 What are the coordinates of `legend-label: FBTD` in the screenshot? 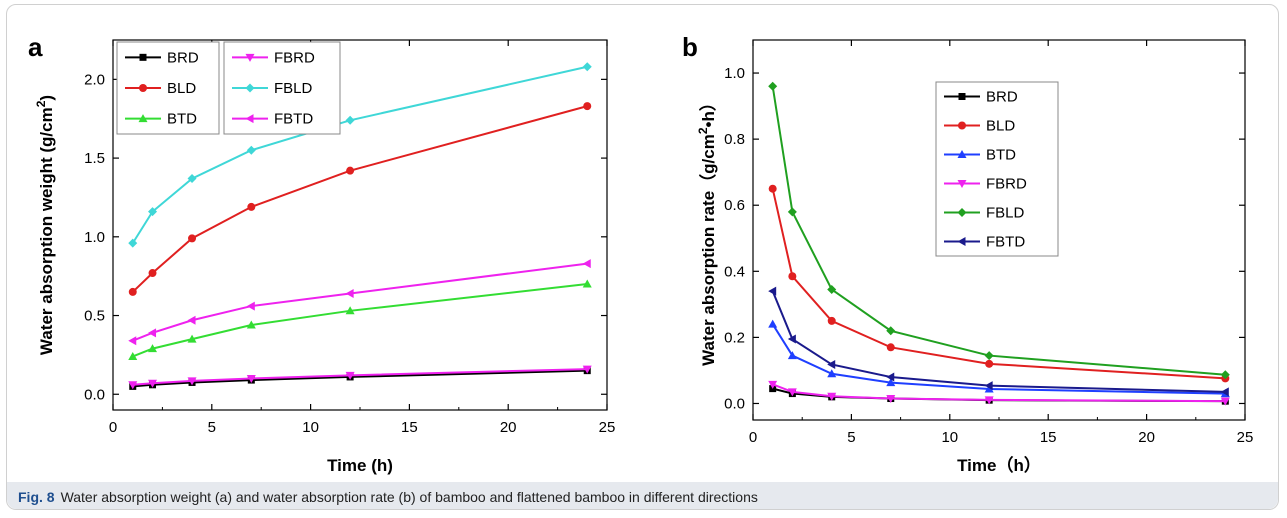 It's located at (1005, 242).